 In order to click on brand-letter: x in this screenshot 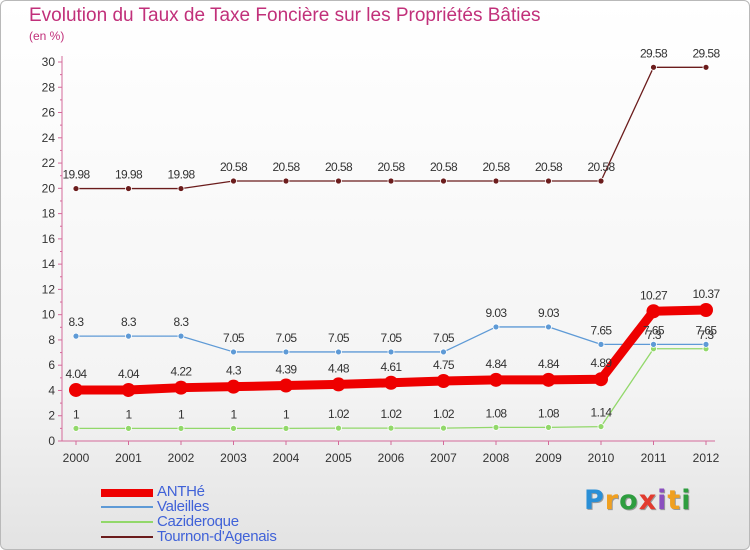, I will do `click(648, 500)`.